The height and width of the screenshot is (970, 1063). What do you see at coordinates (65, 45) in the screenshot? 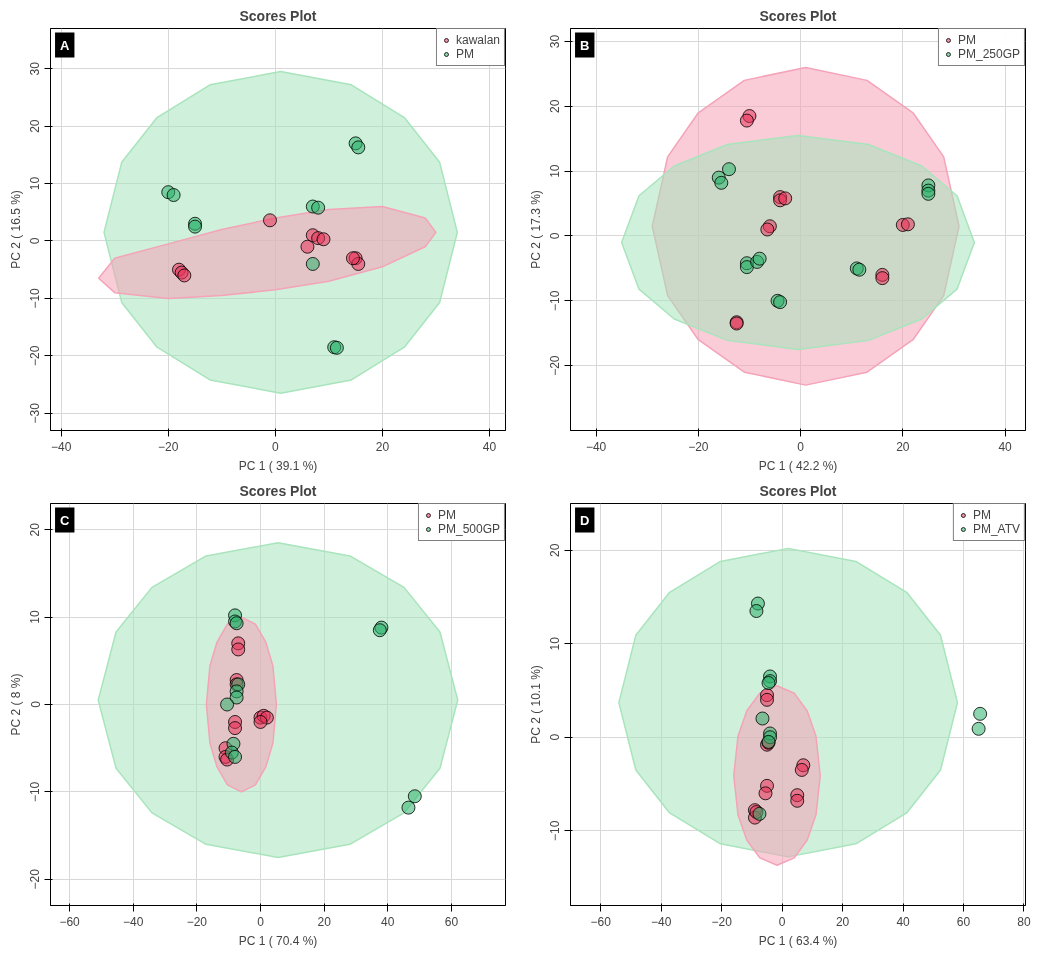
I see `annotation: A` at bounding box center [65, 45].